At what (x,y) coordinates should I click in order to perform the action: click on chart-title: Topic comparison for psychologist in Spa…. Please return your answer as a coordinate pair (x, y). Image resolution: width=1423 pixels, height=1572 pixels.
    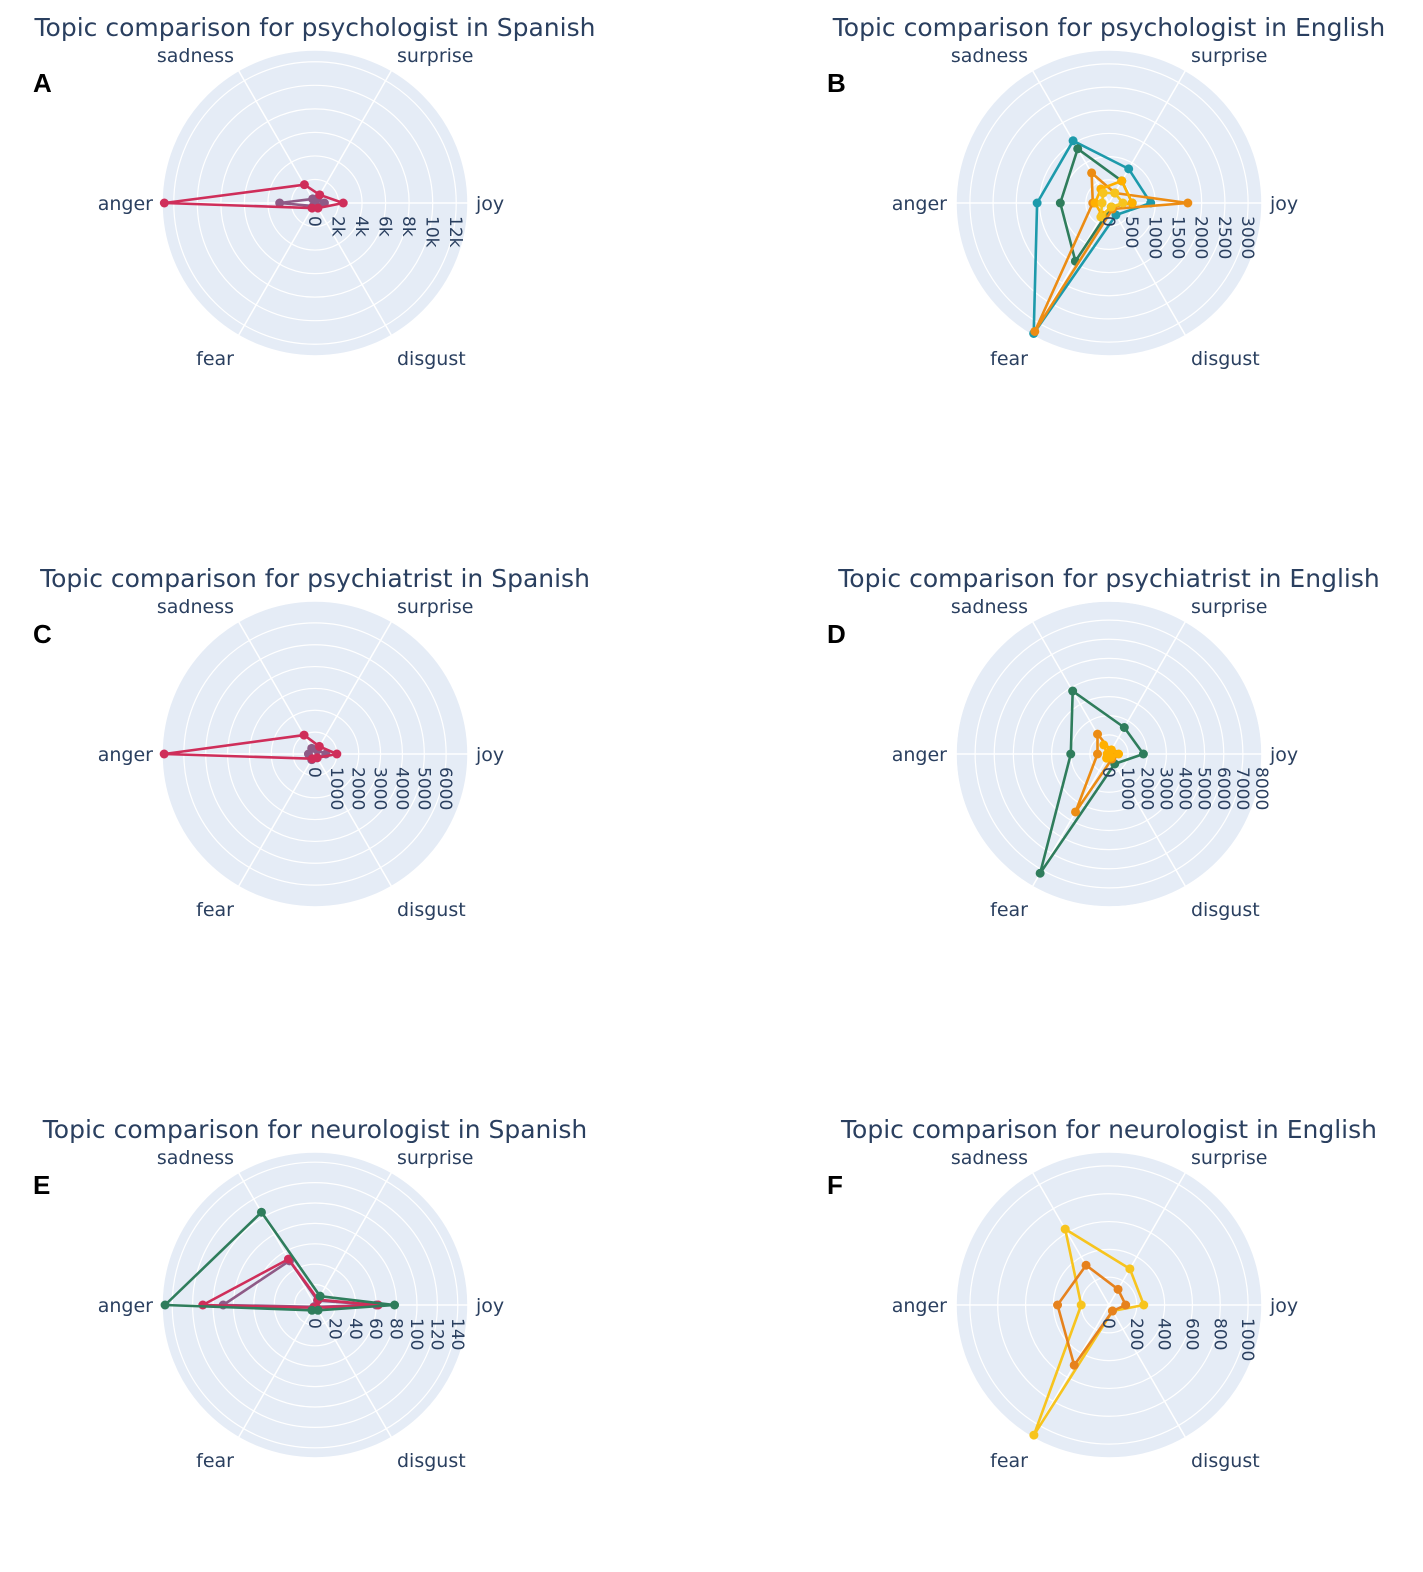
    Looking at the image, I should click on (315, 27).